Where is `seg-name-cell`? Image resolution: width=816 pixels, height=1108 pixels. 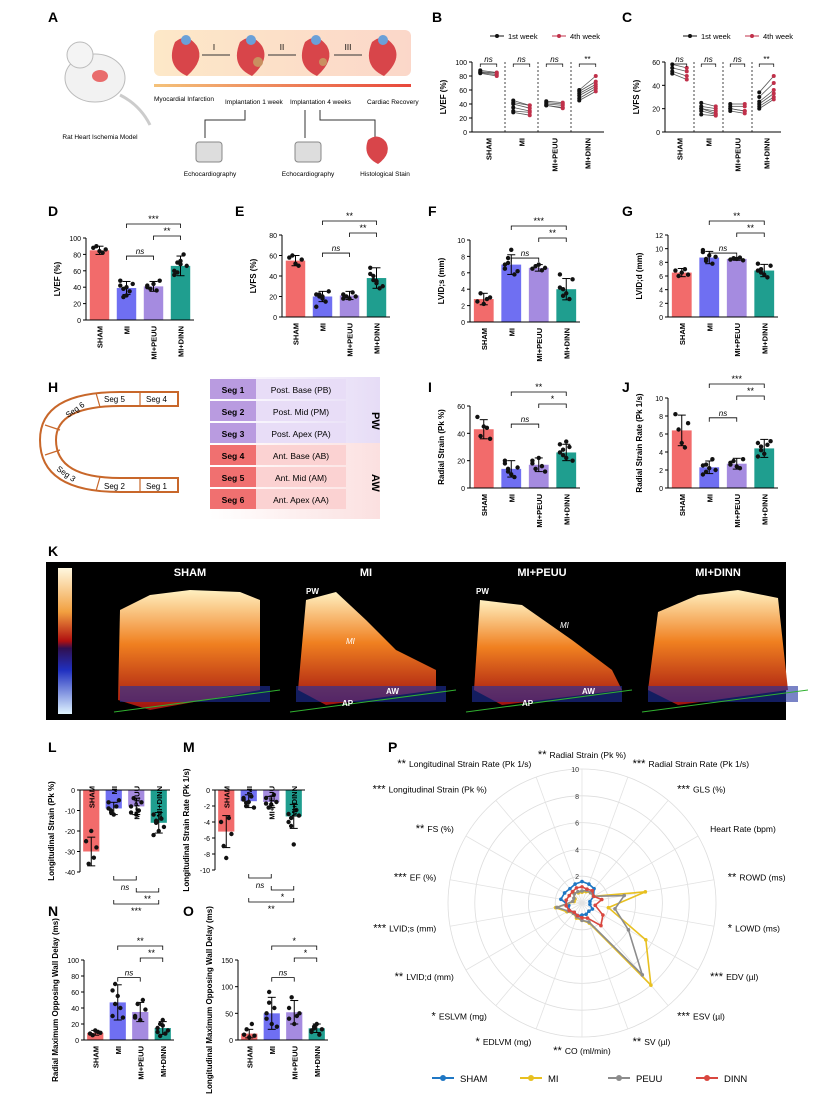 seg-name-cell is located at coordinates (301, 455).